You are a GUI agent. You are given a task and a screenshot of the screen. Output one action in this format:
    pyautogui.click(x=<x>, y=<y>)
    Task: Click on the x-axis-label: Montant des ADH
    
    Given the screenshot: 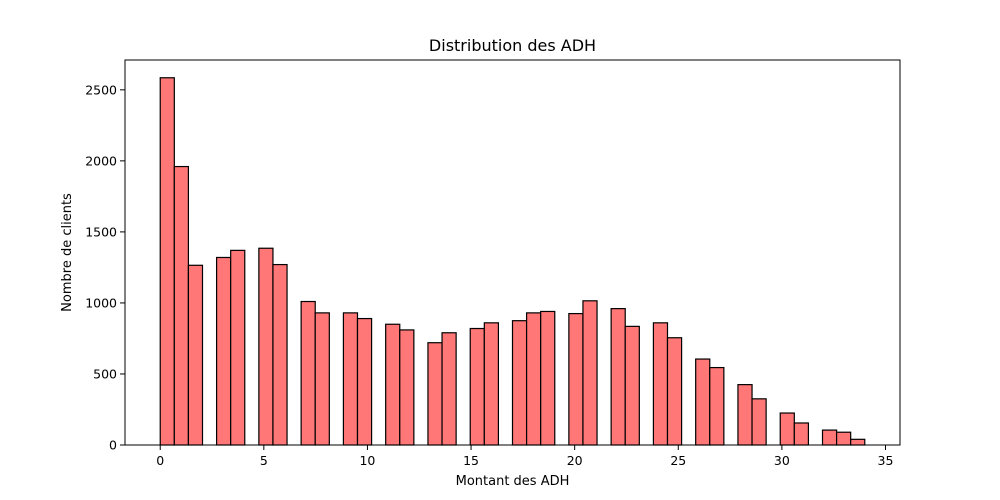 What is the action you would take?
    pyautogui.click(x=513, y=481)
    